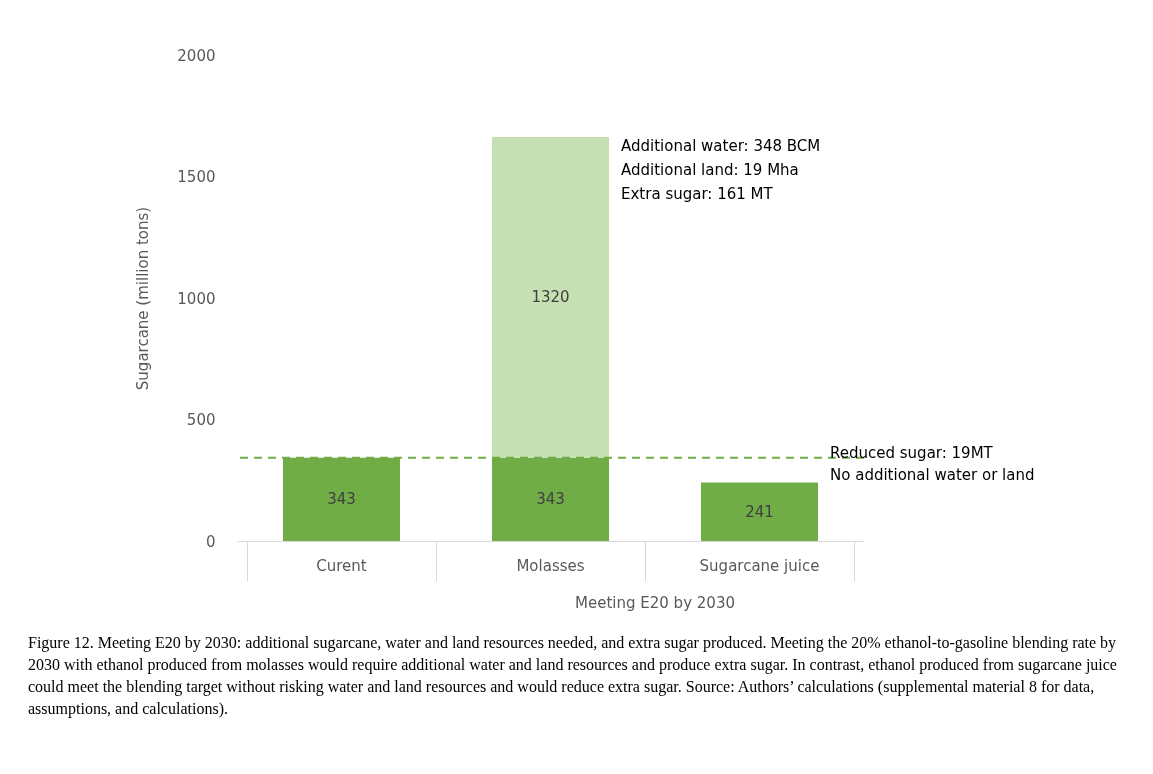  I want to click on annotation: Reduced sugar: 19MT, so click(912, 453).